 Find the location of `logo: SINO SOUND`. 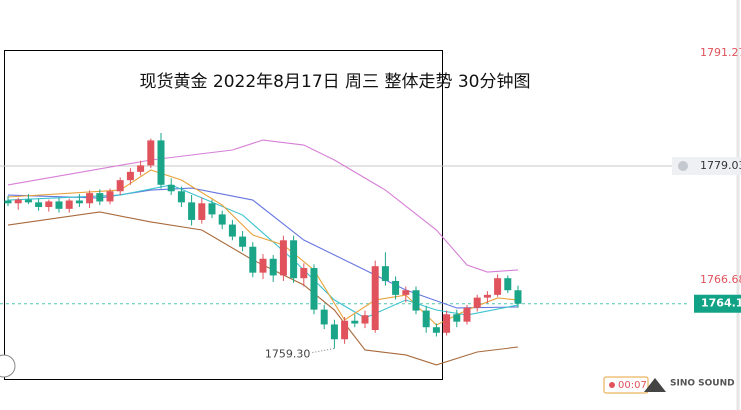

logo: SINO SOUND is located at coordinates (702, 384).